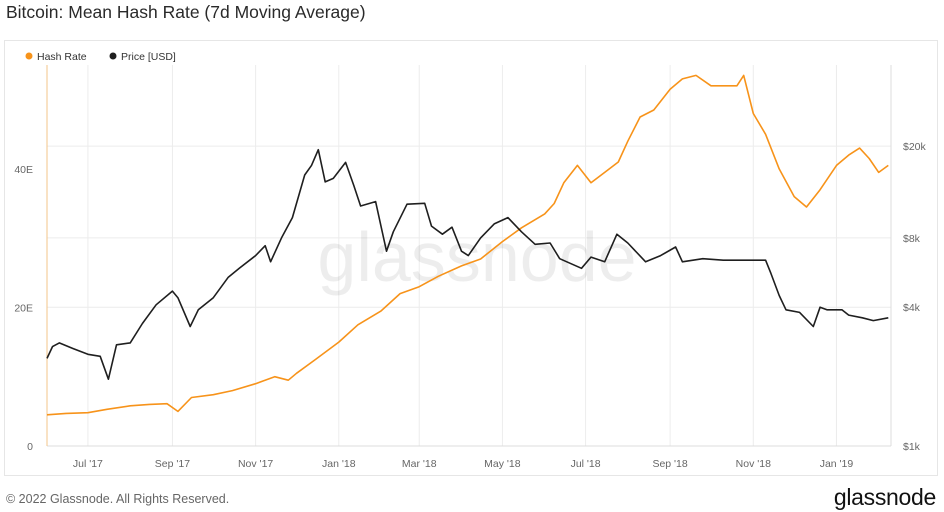 This screenshot has height=512, width=944. What do you see at coordinates (339, 464) in the screenshot?
I see `x-tick-label-3: Jan '18` at bounding box center [339, 464].